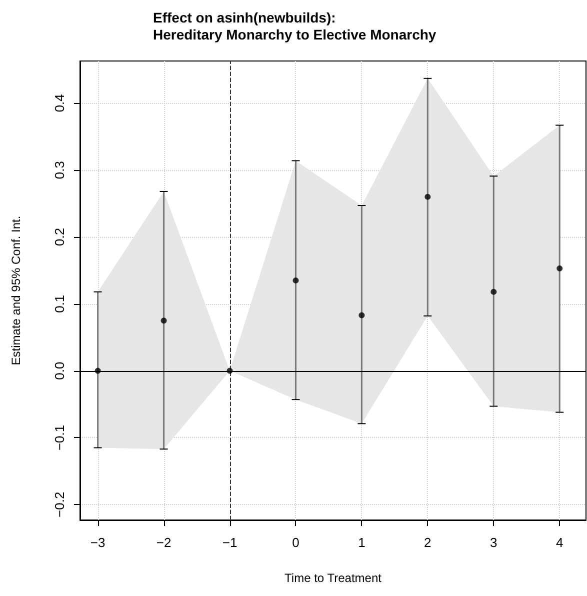  I want to click on y-tick-label: −0.2, so click(59, 505).